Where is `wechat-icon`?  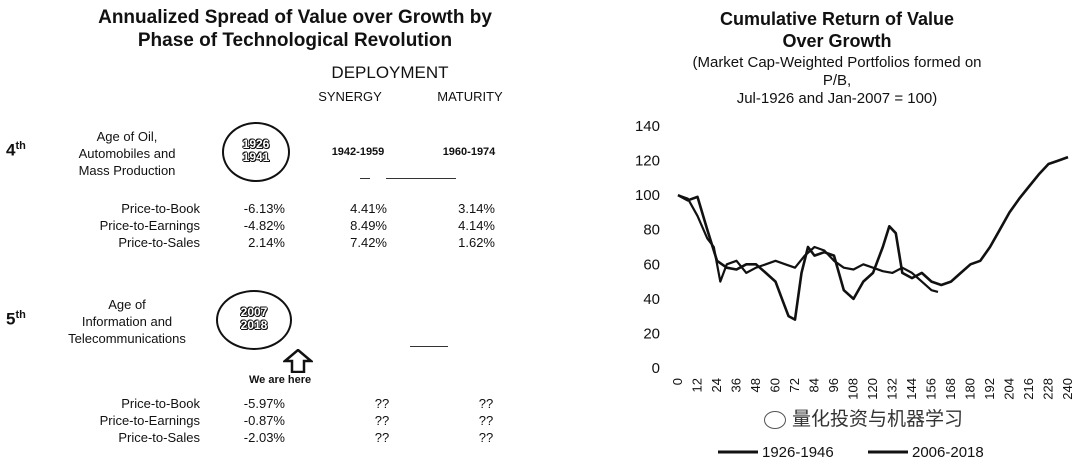 wechat-icon is located at coordinates (775, 419).